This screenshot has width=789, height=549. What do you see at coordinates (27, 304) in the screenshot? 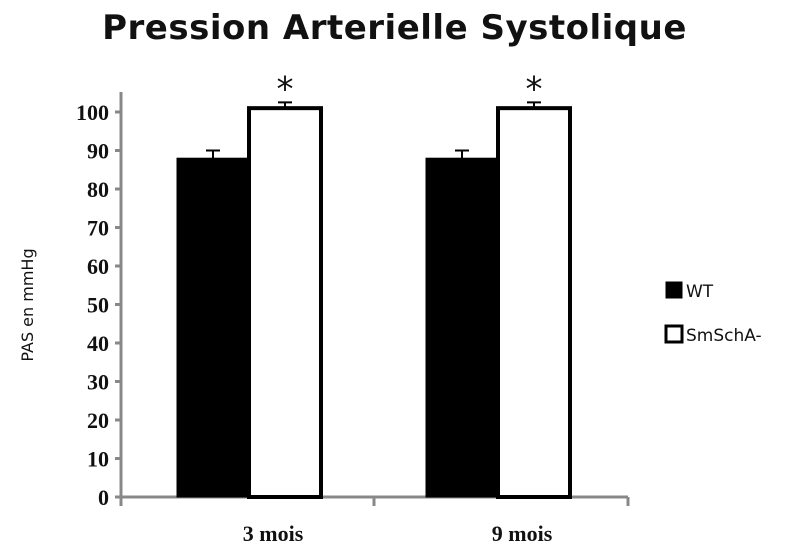
I see `y-axis-label: PAS en mmHg` at bounding box center [27, 304].